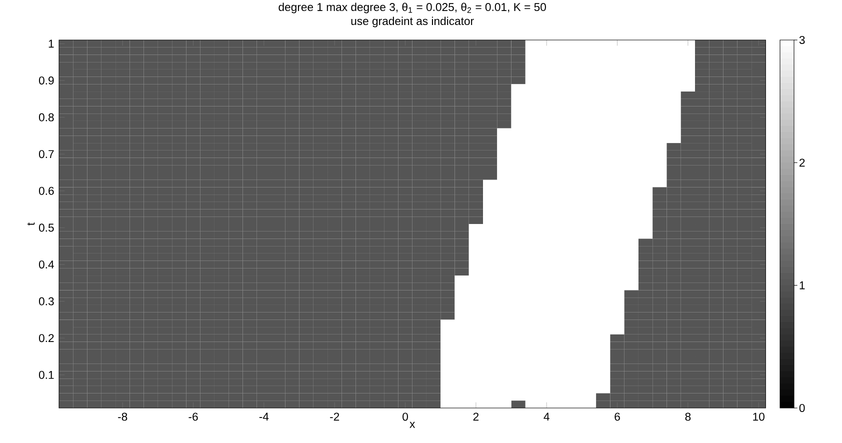  Describe the element at coordinates (46, 190) in the screenshot. I see `y-tick-label: 0.6` at that location.